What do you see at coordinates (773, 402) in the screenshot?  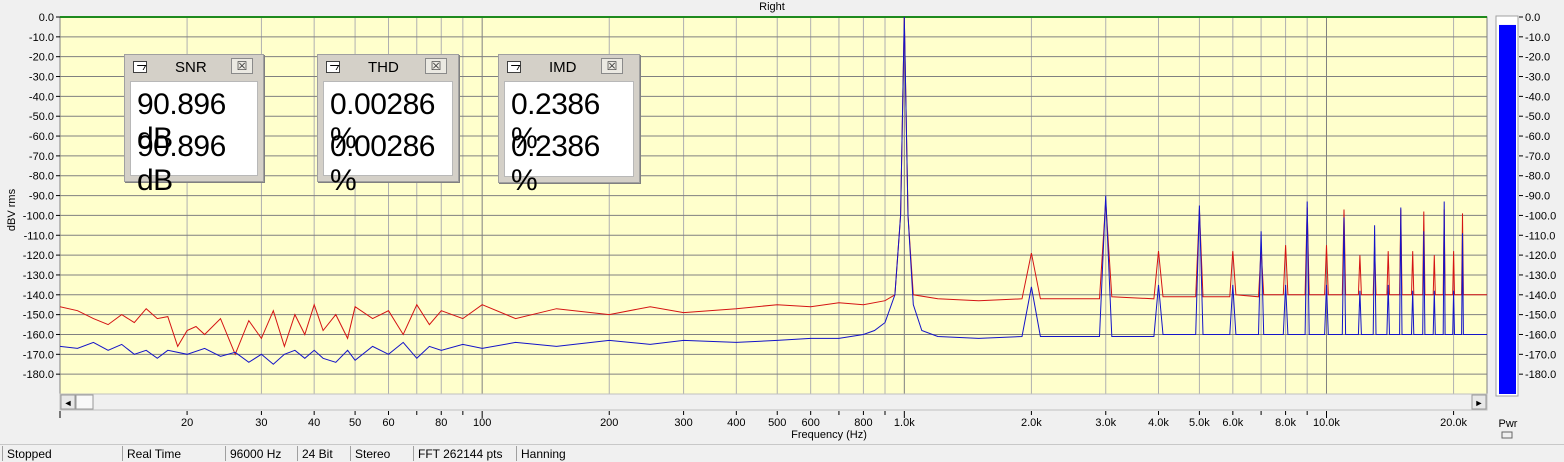 I see `horizontal-scrollbar: ◄ ►` at bounding box center [773, 402].